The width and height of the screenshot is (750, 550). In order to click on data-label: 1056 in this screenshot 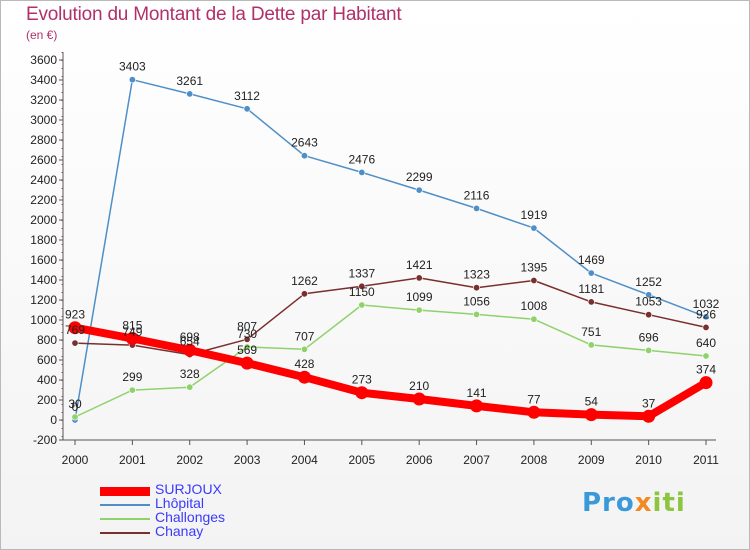, I will do `click(476, 301)`.